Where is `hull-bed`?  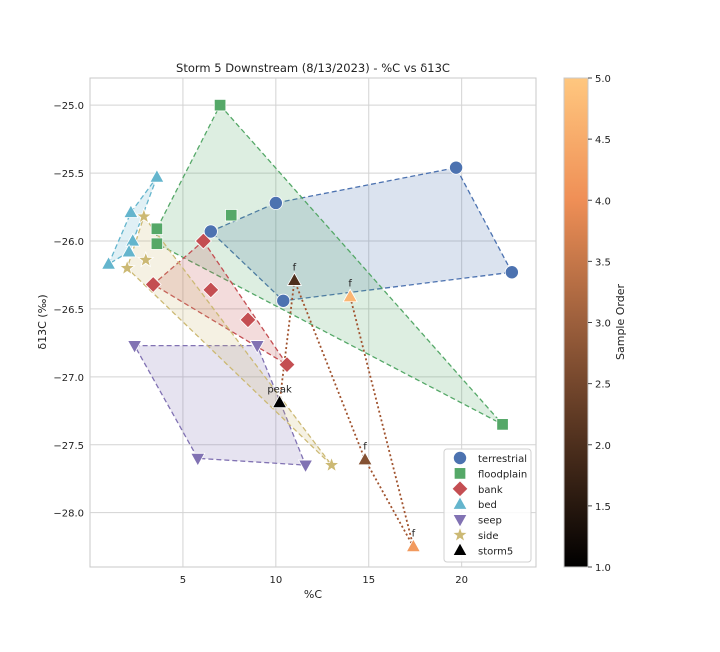 hull-bed is located at coordinates (132, 221).